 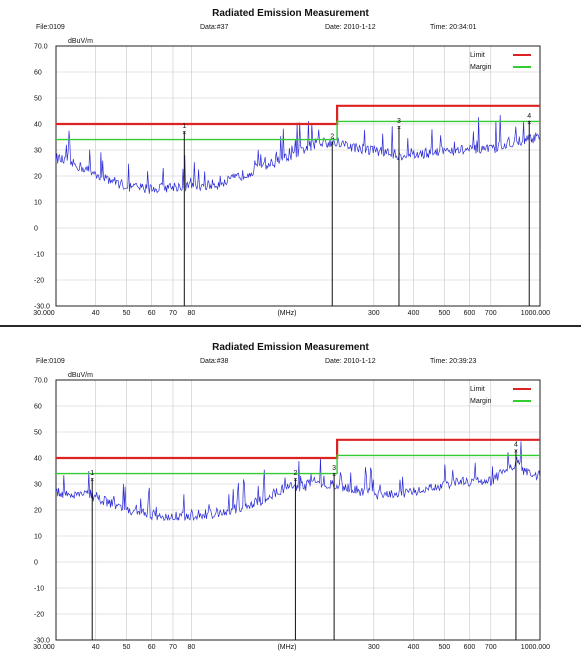 I want to click on time-label: Time: 20:39:23, so click(x=453, y=361).